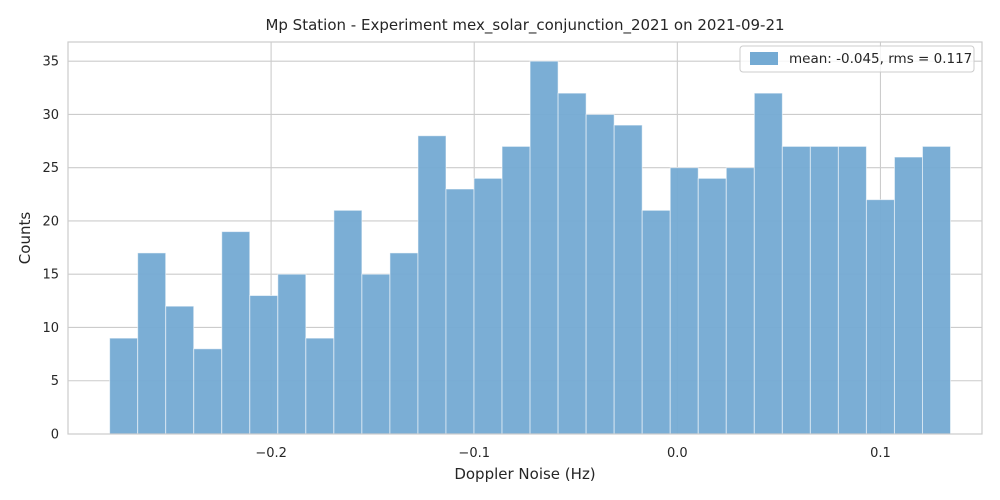  I want to click on y-axis-title: Counts, so click(25, 238).